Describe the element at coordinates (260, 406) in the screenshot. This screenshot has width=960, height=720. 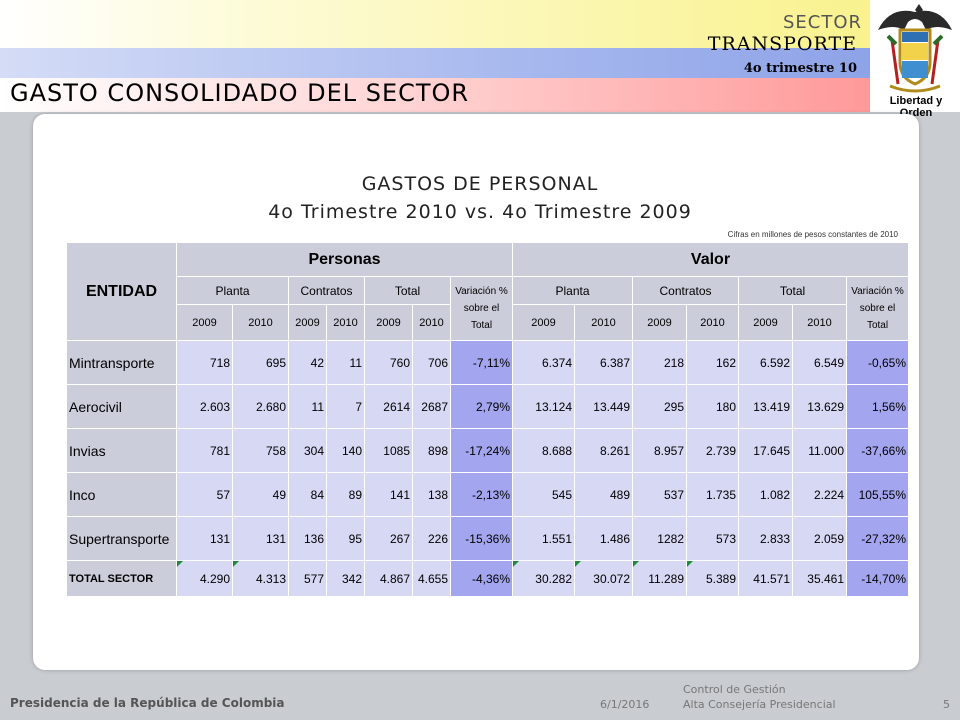
I see `table-cell: 2.680` at that location.